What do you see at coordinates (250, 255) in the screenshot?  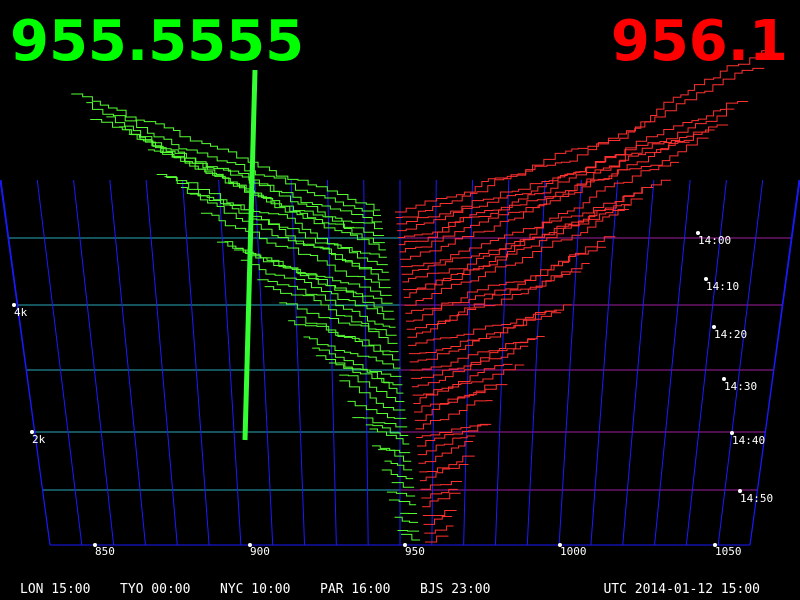 I see `spread-line` at bounding box center [250, 255].